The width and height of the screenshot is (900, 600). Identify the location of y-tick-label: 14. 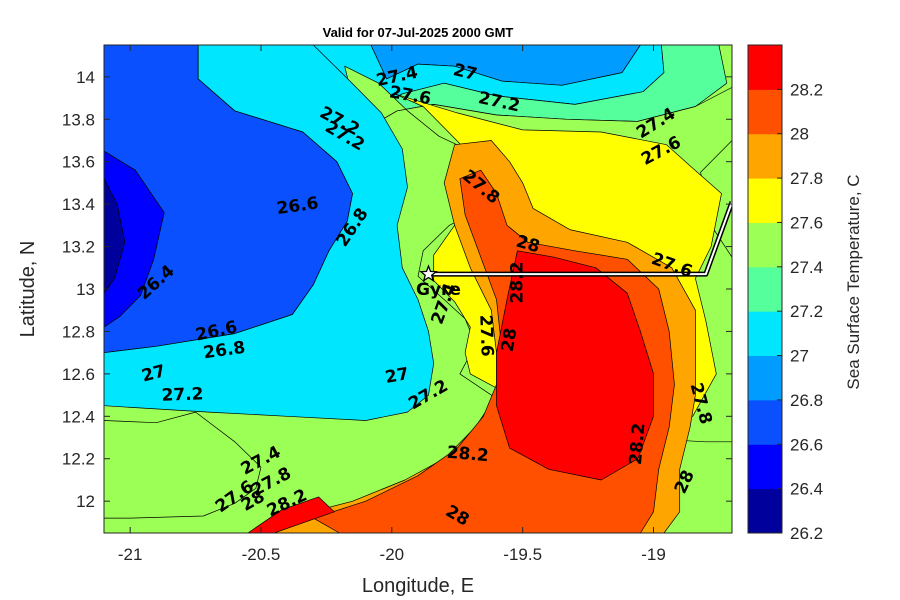
(85, 77).